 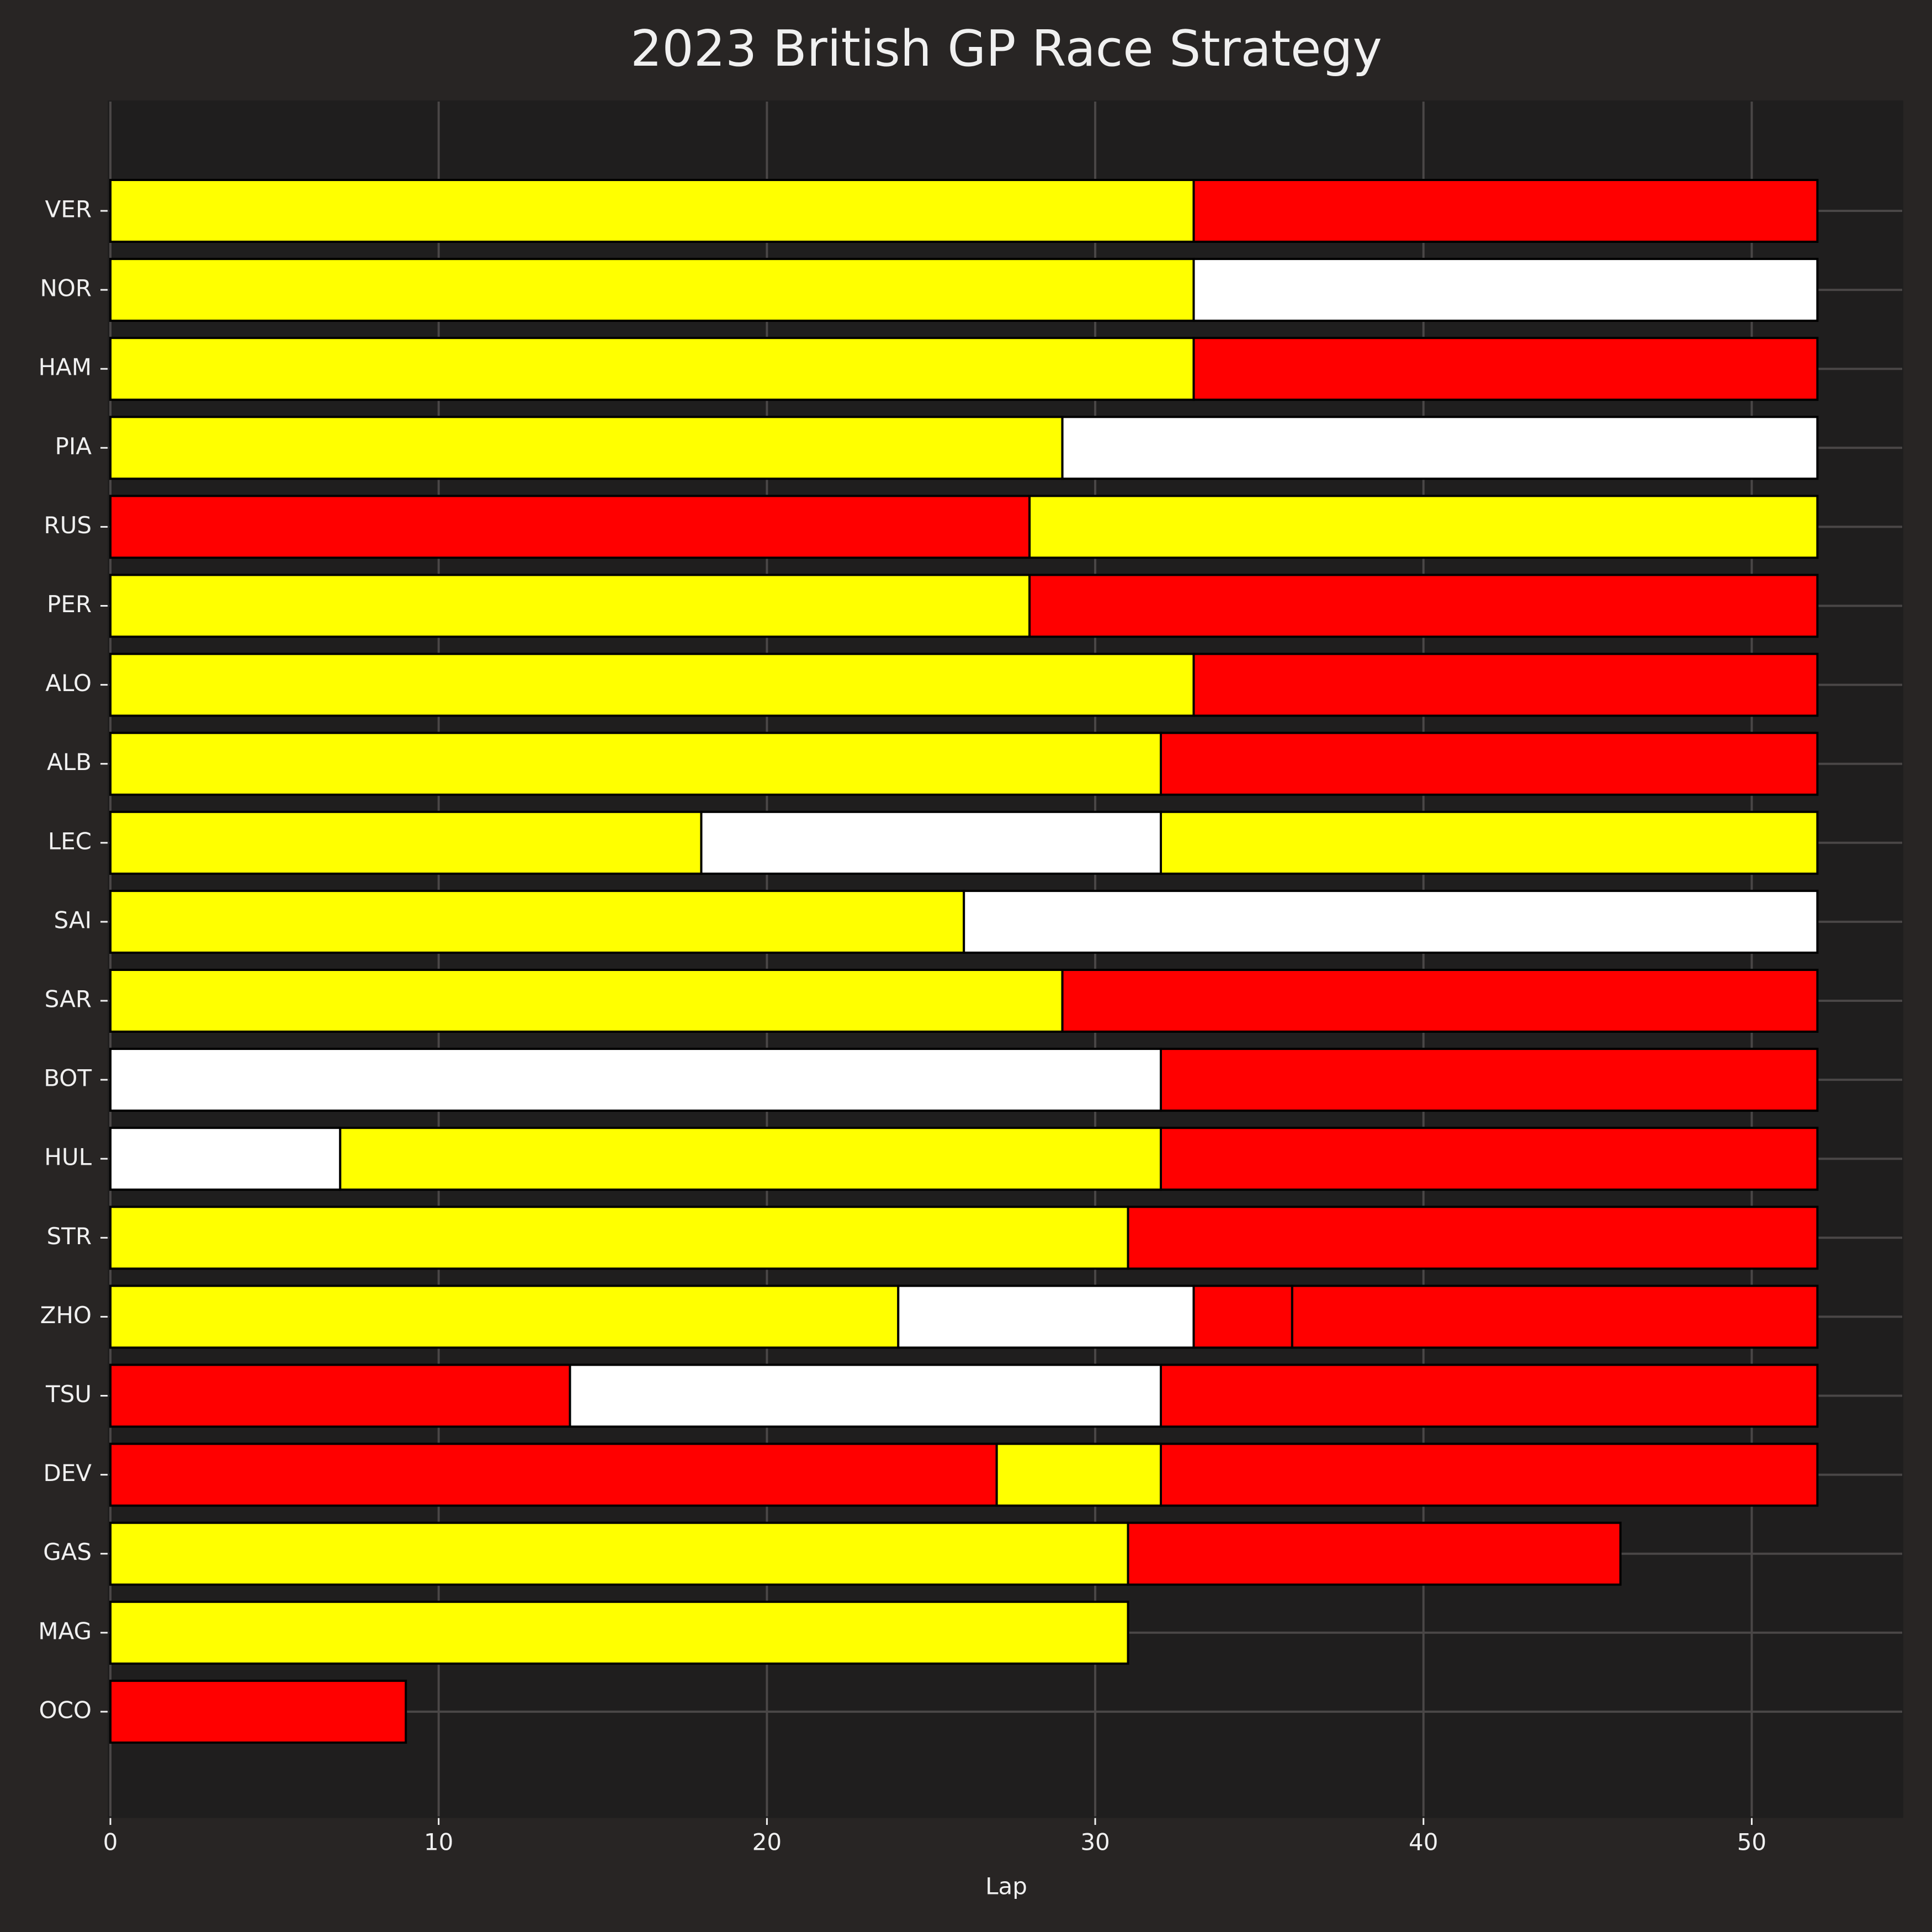 I want to click on x-tick-label: 30, so click(x=1095, y=1843).